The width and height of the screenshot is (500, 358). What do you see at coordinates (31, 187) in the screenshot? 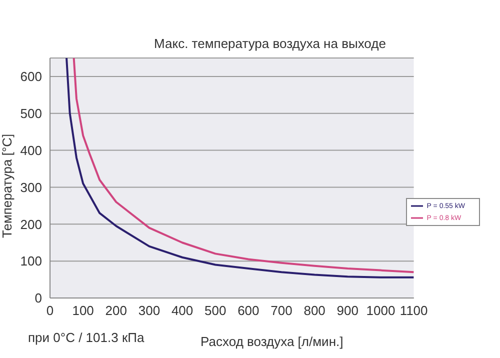
I see `y-tick-label: 300` at bounding box center [31, 187].